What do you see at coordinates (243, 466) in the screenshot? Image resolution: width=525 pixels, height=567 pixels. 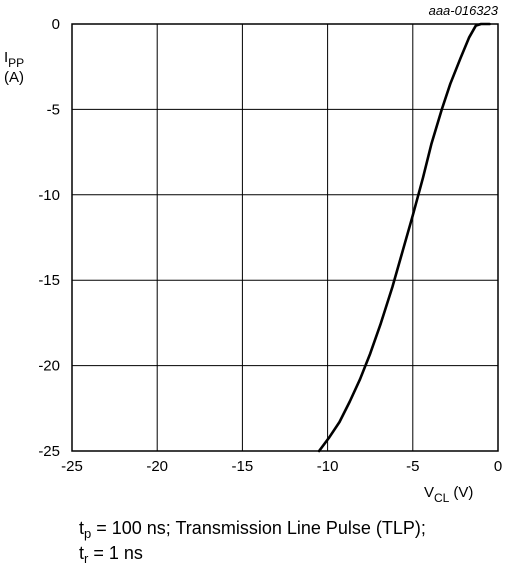 I see `x-tick-label: -15` at bounding box center [243, 466].